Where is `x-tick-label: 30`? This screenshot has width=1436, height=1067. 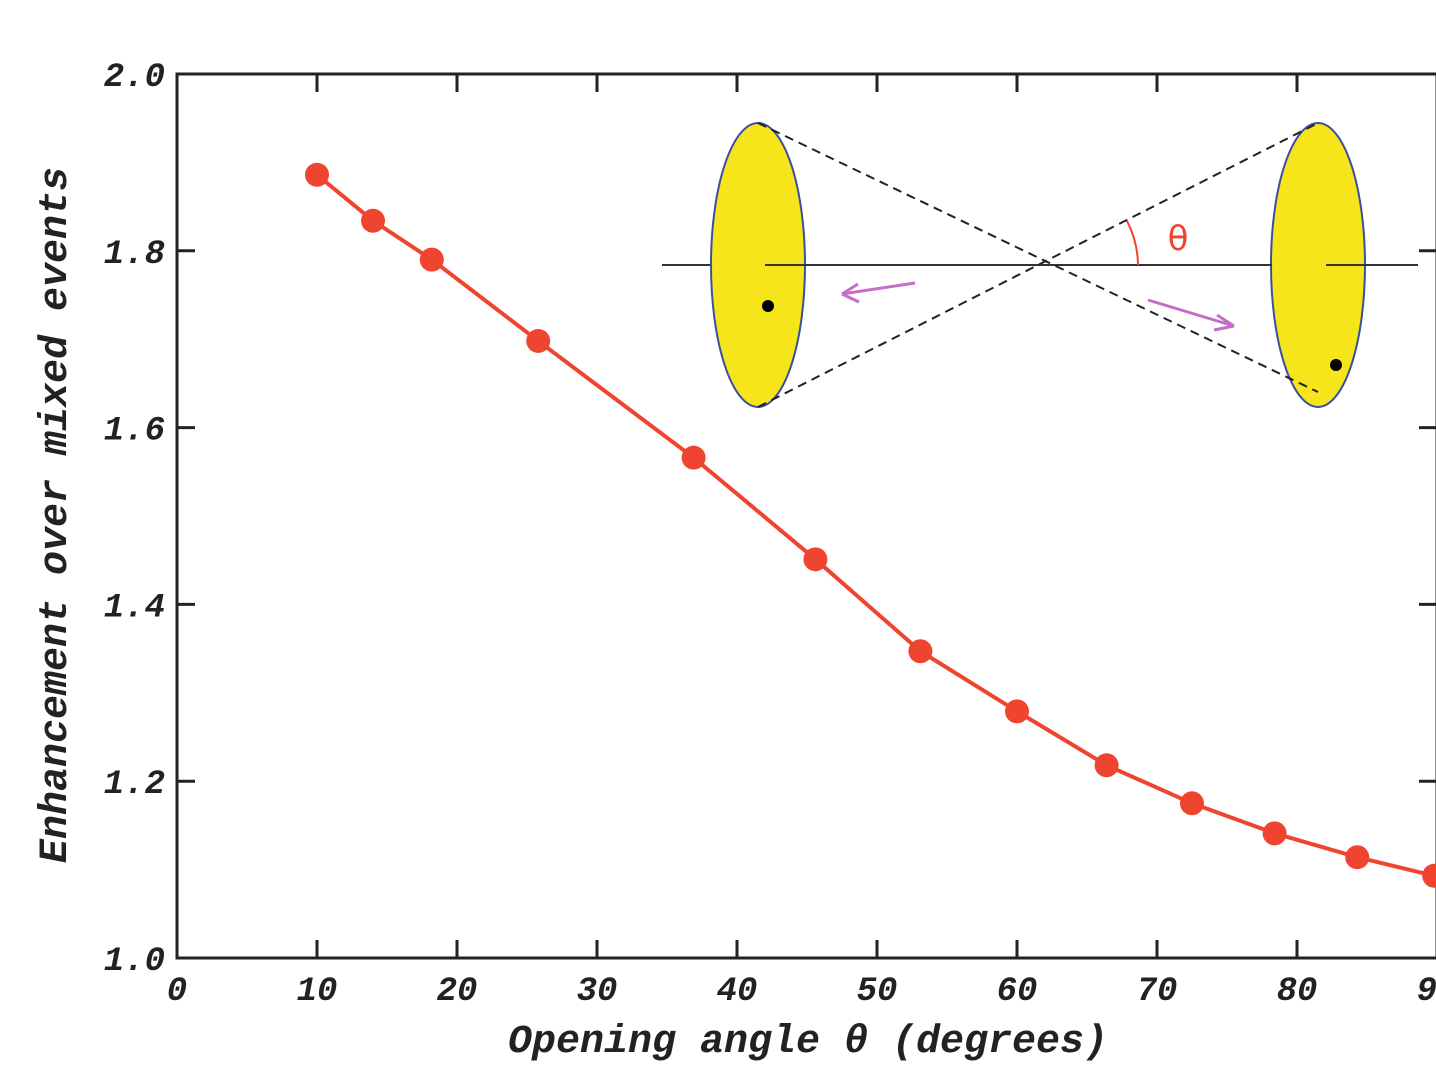 x-tick-label: 30 is located at coordinates (597, 992).